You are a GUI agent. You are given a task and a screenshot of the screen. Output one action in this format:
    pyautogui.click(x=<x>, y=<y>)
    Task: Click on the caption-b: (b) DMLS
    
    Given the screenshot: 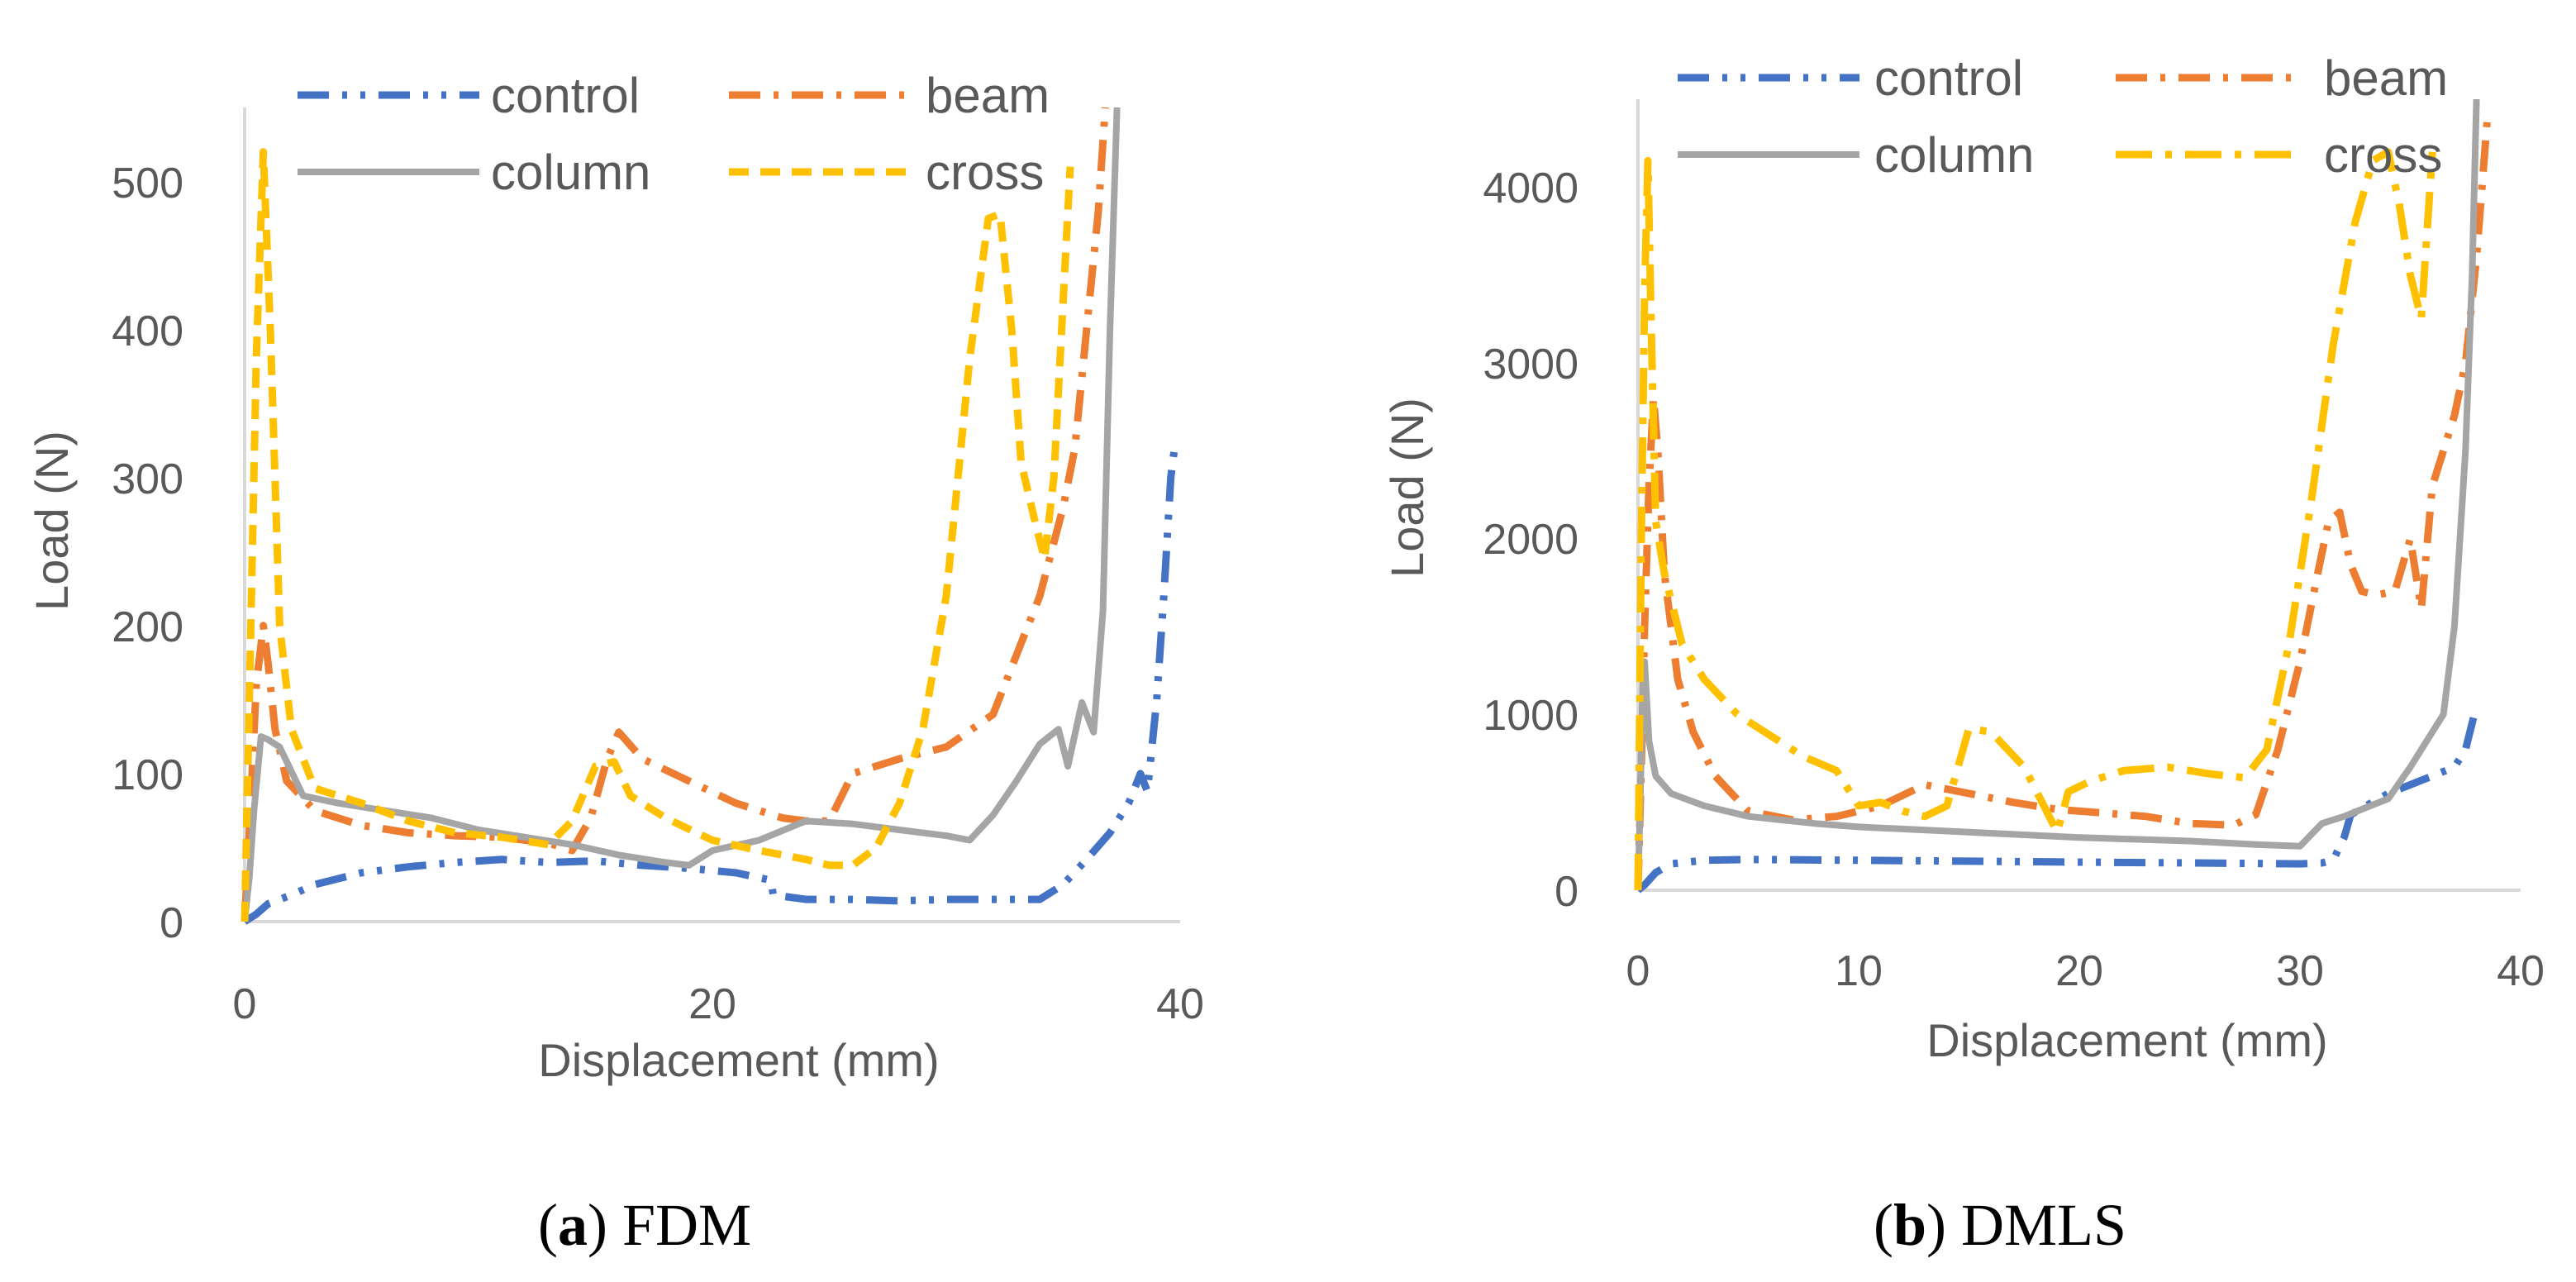 What is the action you would take?
    pyautogui.click(x=2000, y=1225)
    